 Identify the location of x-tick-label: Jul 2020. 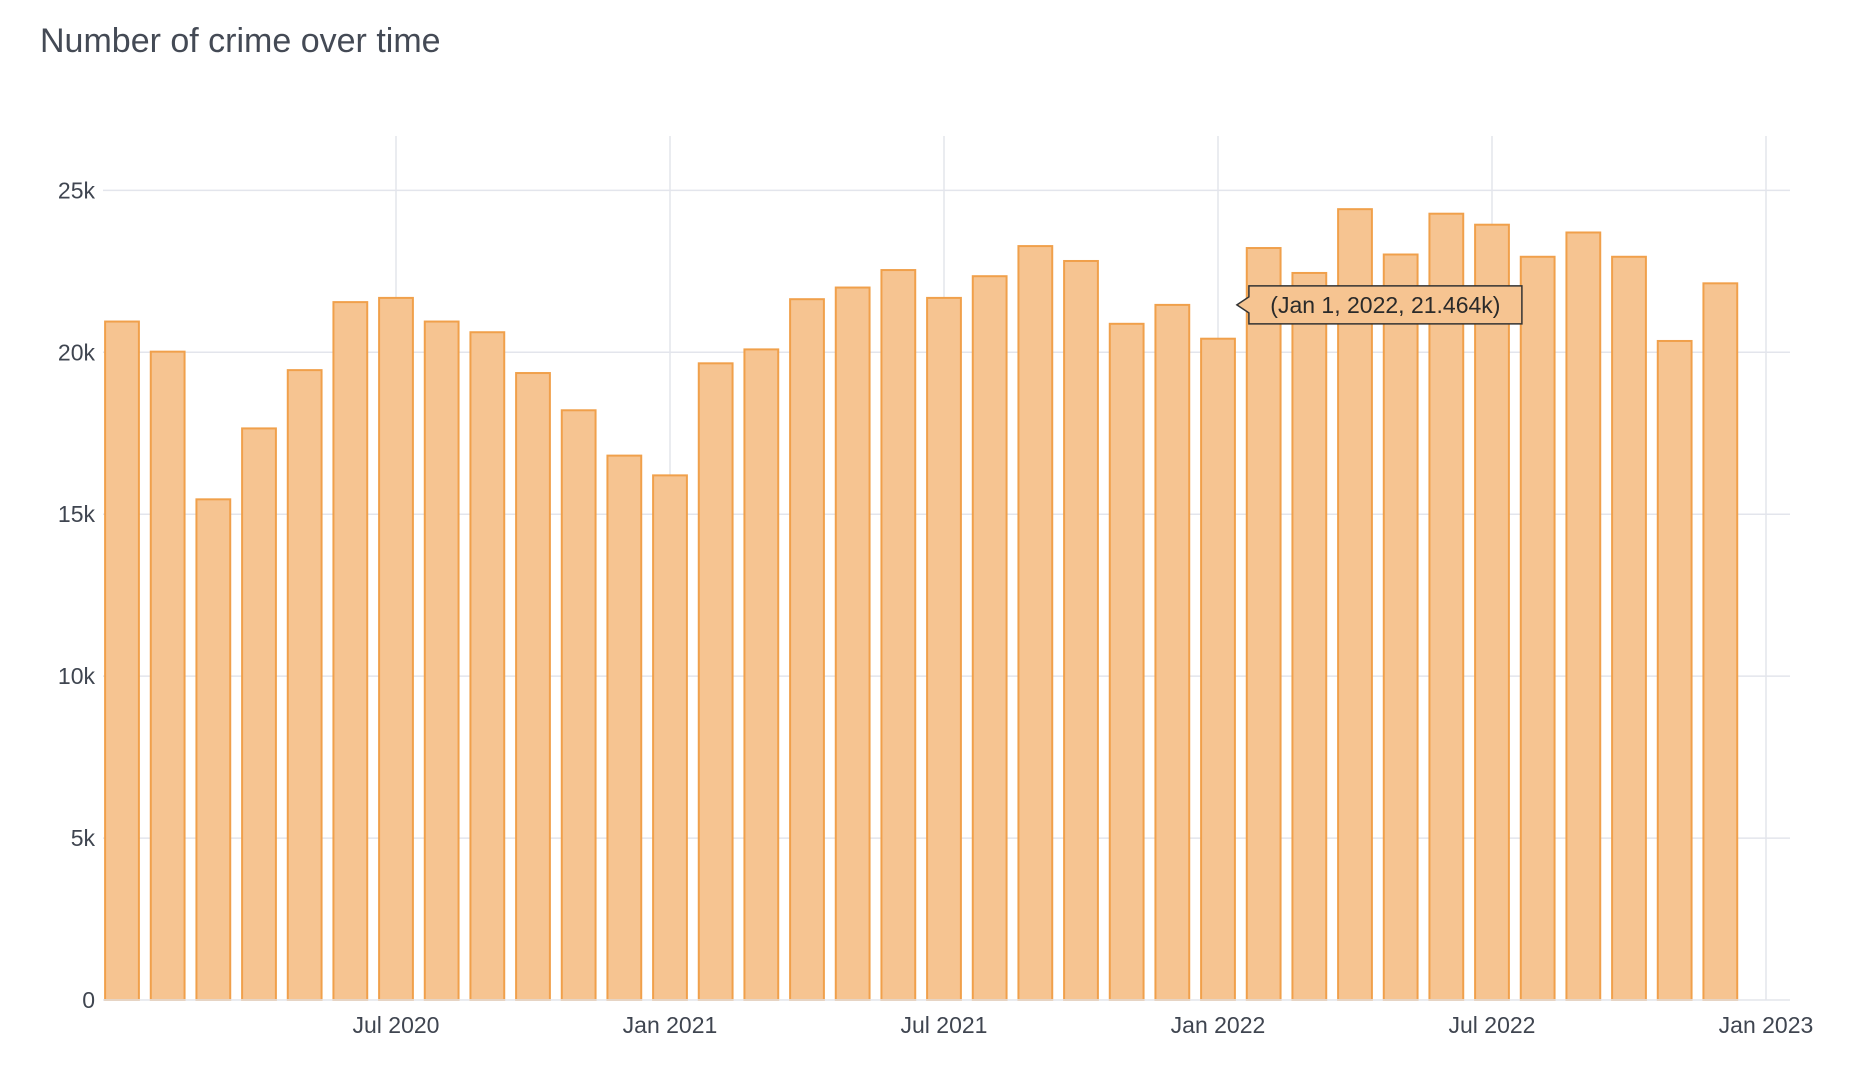
(396, 1025).